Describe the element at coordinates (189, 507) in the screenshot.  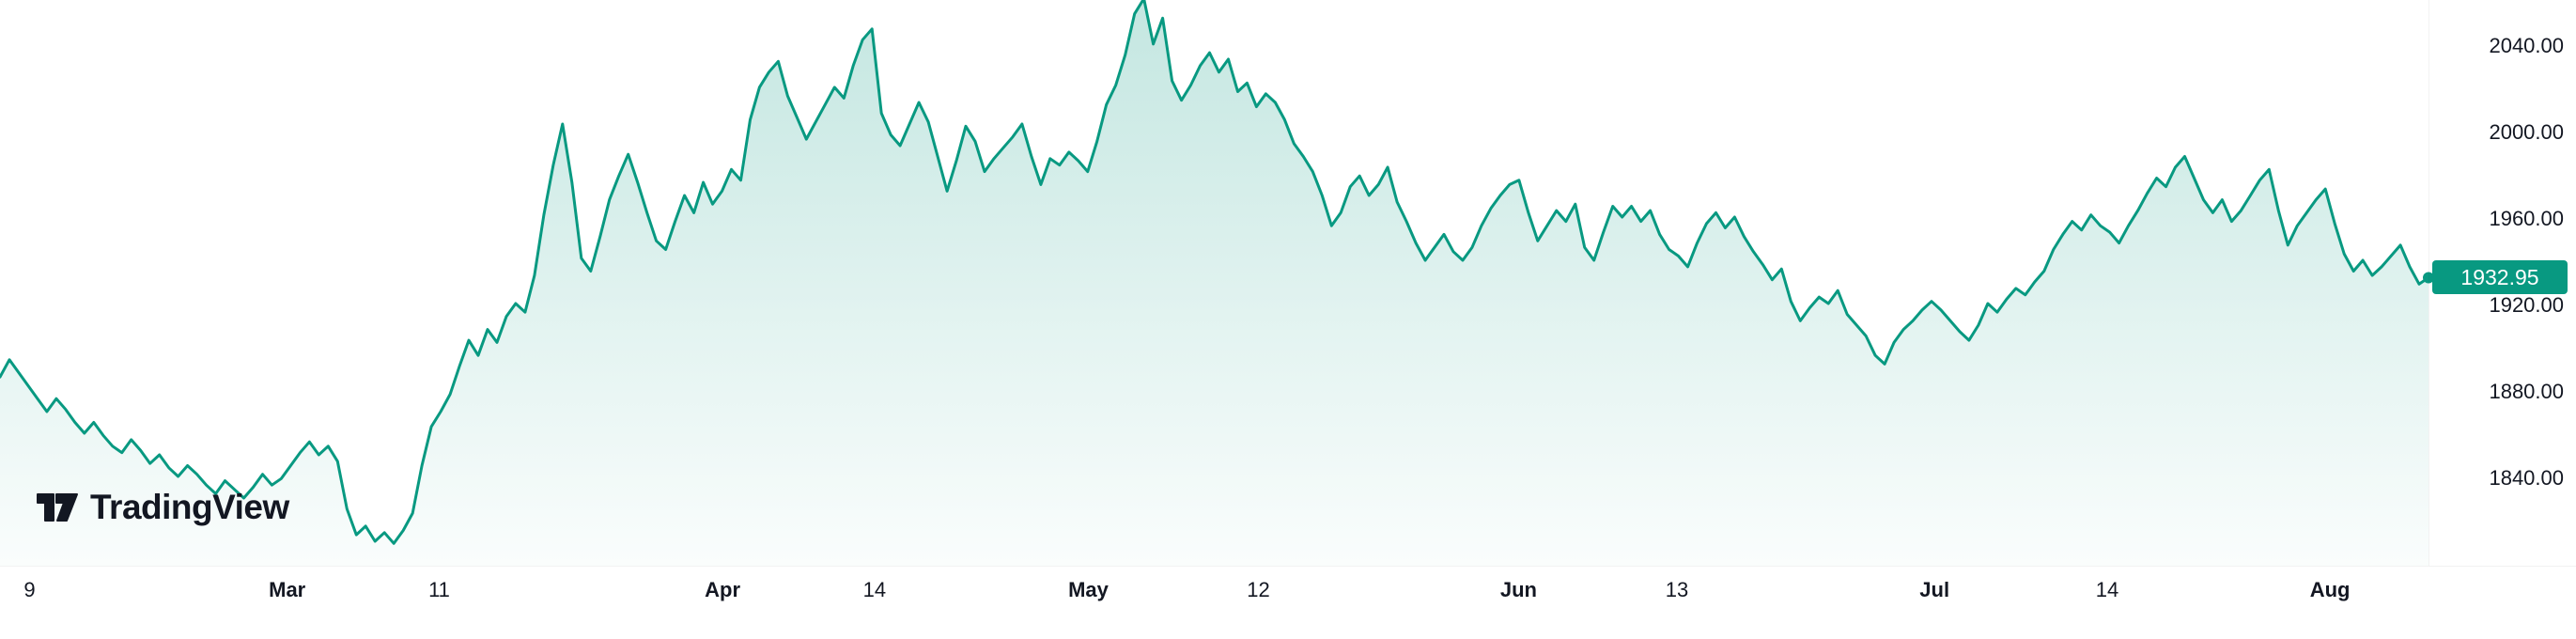
I see `tradingview-logo-text: TradingView` at that location.